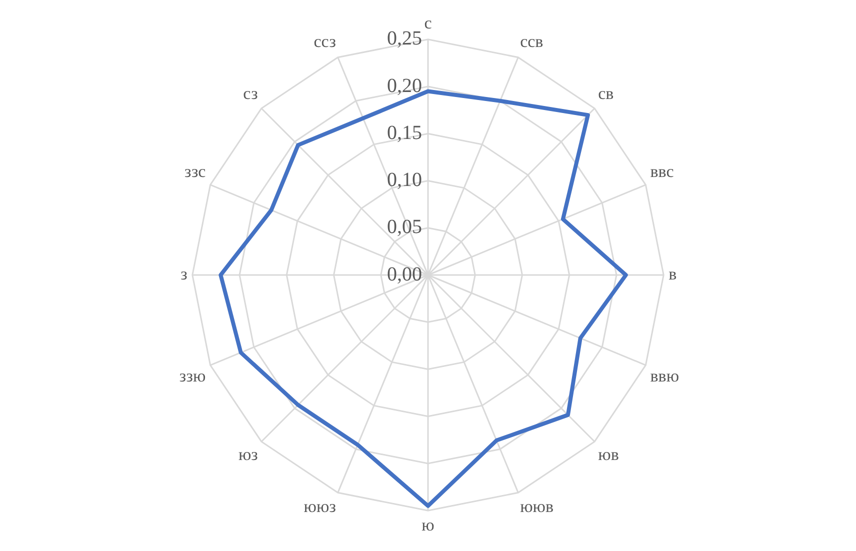 This screenshot has height=551, width=856. What do you see at coordinates (195, 172) in the screenshot?
I see `spoke-label: ззс` at bounding box center [195, 172].